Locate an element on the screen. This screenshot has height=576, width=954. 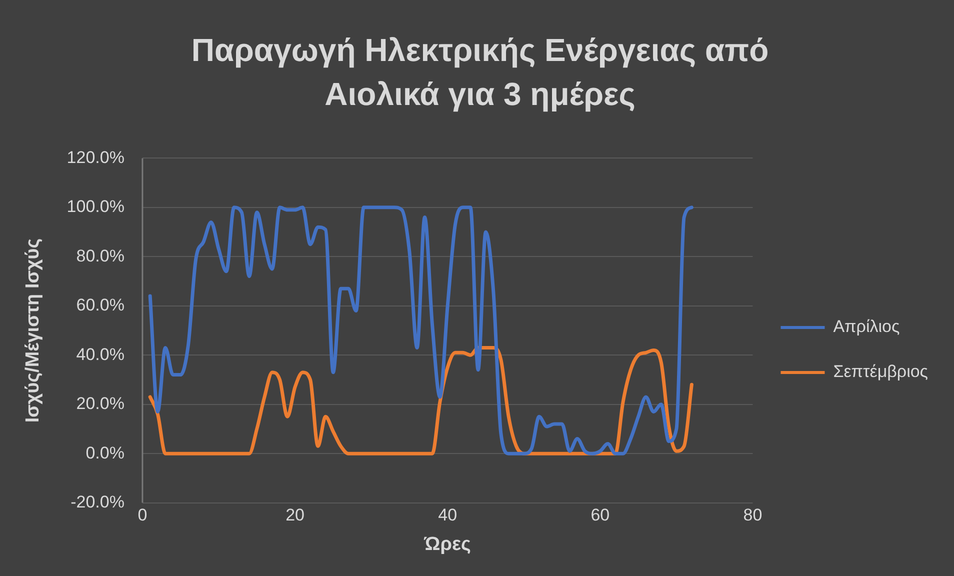
x-tick-label: 20 is located at coordinates (295, 515).